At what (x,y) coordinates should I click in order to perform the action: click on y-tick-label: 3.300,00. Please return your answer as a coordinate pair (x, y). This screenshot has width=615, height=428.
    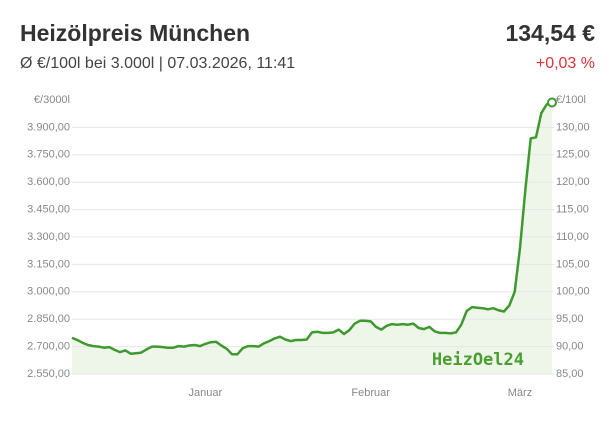
    Looking at the image, I should click on (48, 237).